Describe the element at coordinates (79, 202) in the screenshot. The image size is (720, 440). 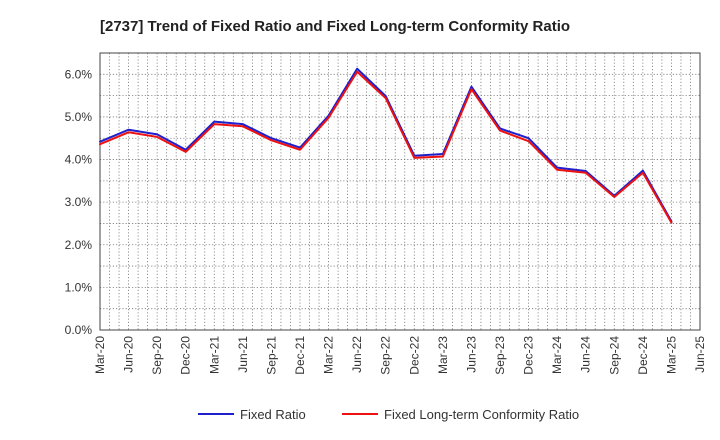
I see `y-tick-label: 3.0%` at that location.